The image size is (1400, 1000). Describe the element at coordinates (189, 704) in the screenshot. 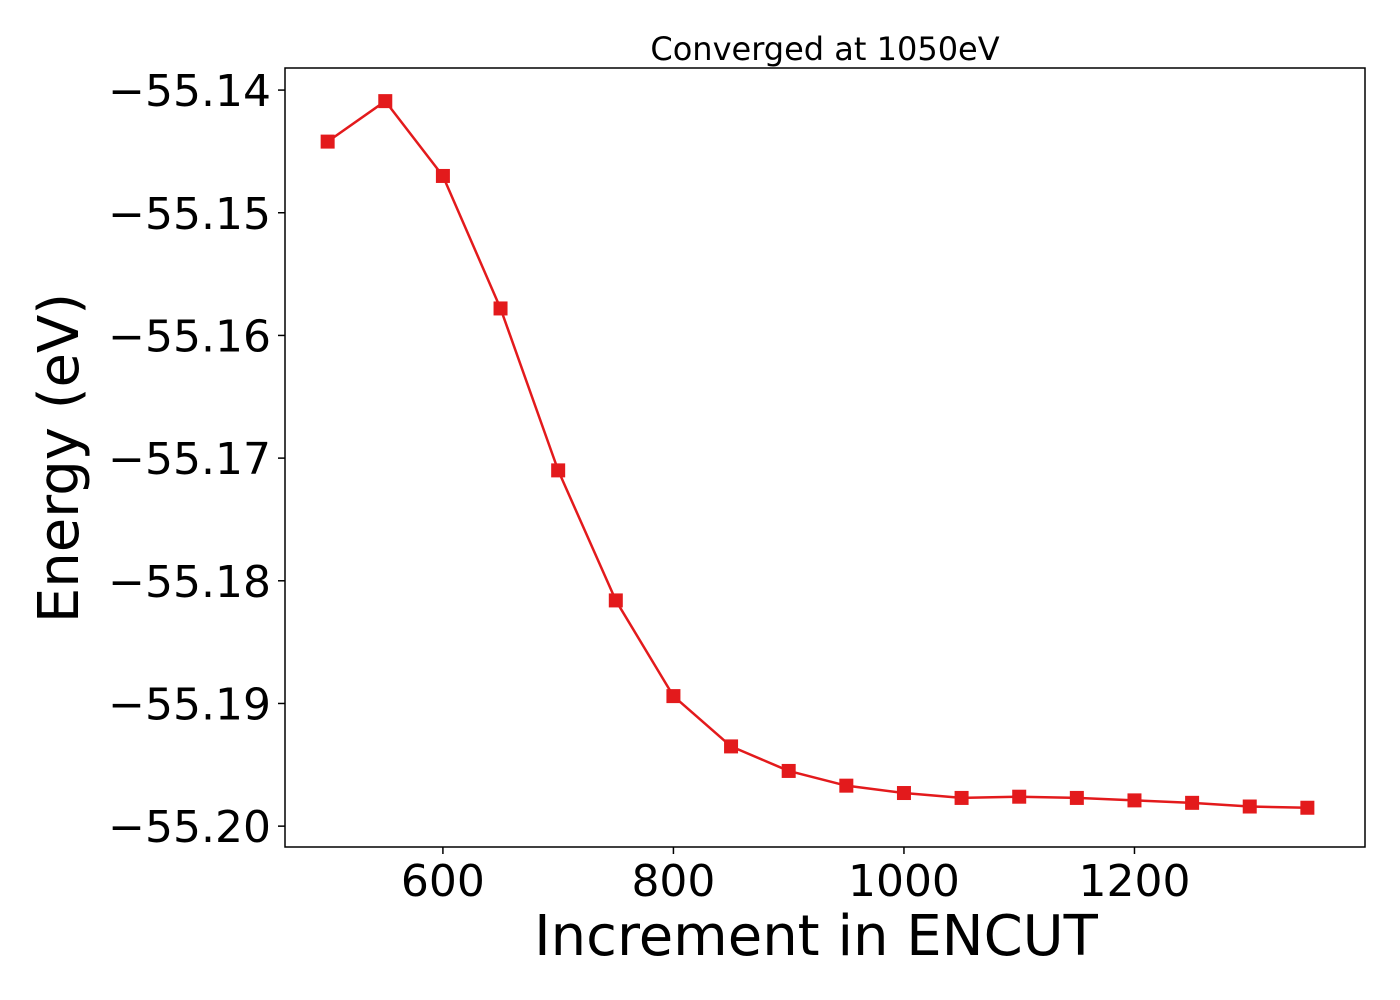

I see `y-tick-label: −55.19` at that location.